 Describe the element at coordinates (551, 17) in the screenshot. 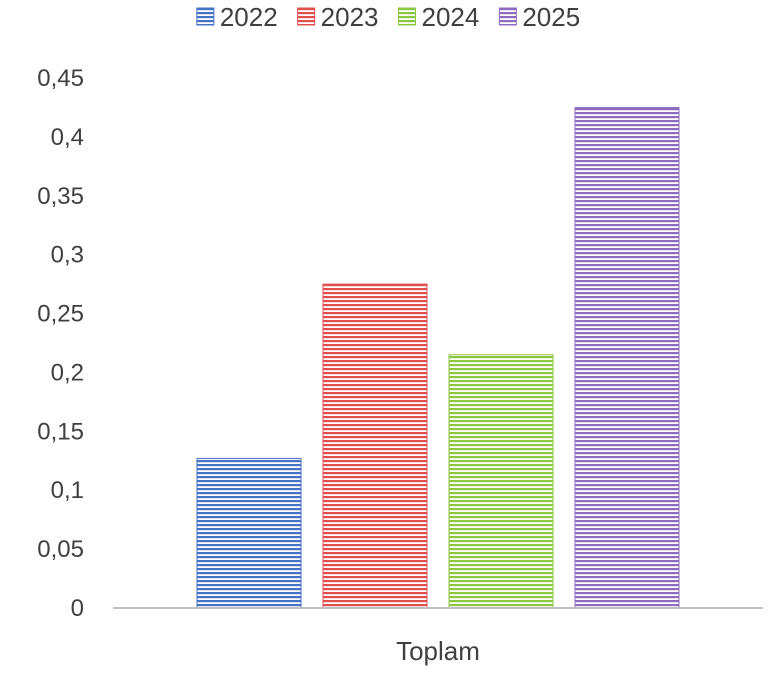

I see `legend-label: 2025` at that location.